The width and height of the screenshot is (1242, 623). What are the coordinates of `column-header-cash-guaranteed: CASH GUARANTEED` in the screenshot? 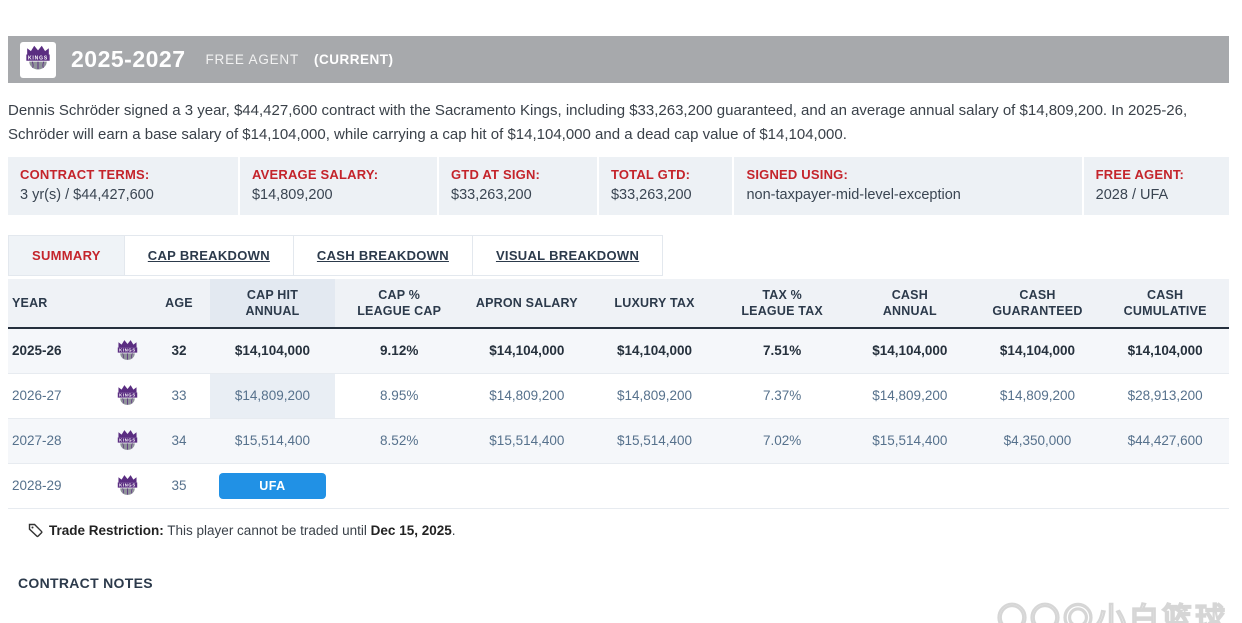 It's located at (1037, 304).